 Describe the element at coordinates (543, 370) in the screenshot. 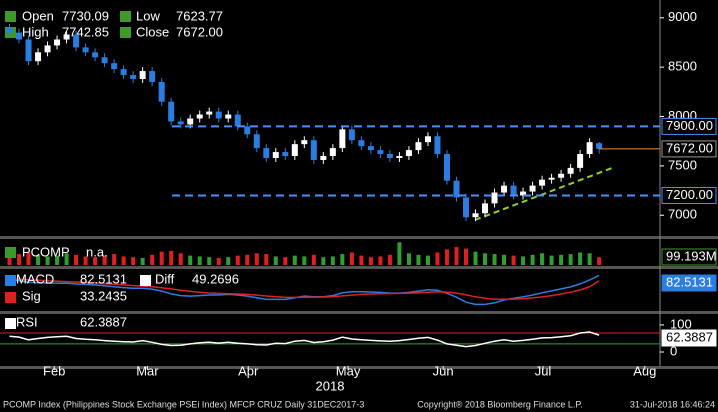

I see `x-tick-label: Jul` at that location.